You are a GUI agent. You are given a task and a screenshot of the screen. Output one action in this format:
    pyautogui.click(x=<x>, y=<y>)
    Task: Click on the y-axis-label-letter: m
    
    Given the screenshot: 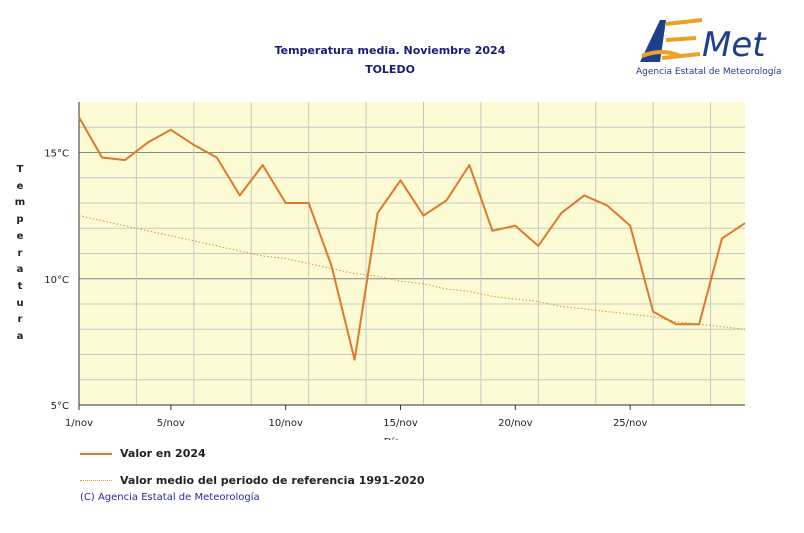 What is the action you would take?
    pyautogui.click(x=20, y=203)
    